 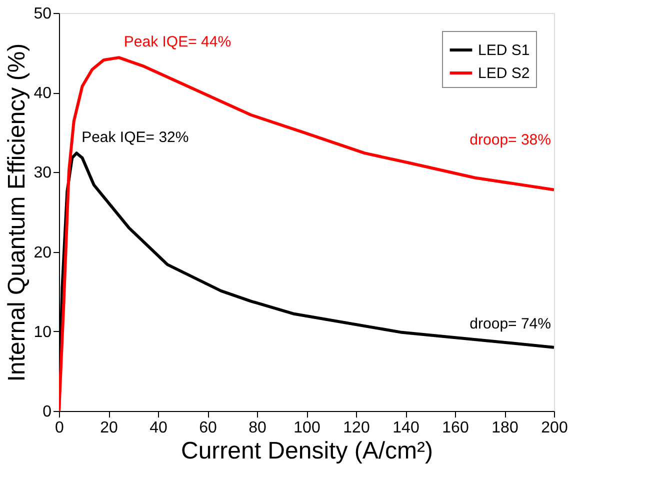 What do you see at coordinates (178, 42) in the screenshot?
I see `annotation: Peak IQE= 44%` at bounding box center [178, 42].